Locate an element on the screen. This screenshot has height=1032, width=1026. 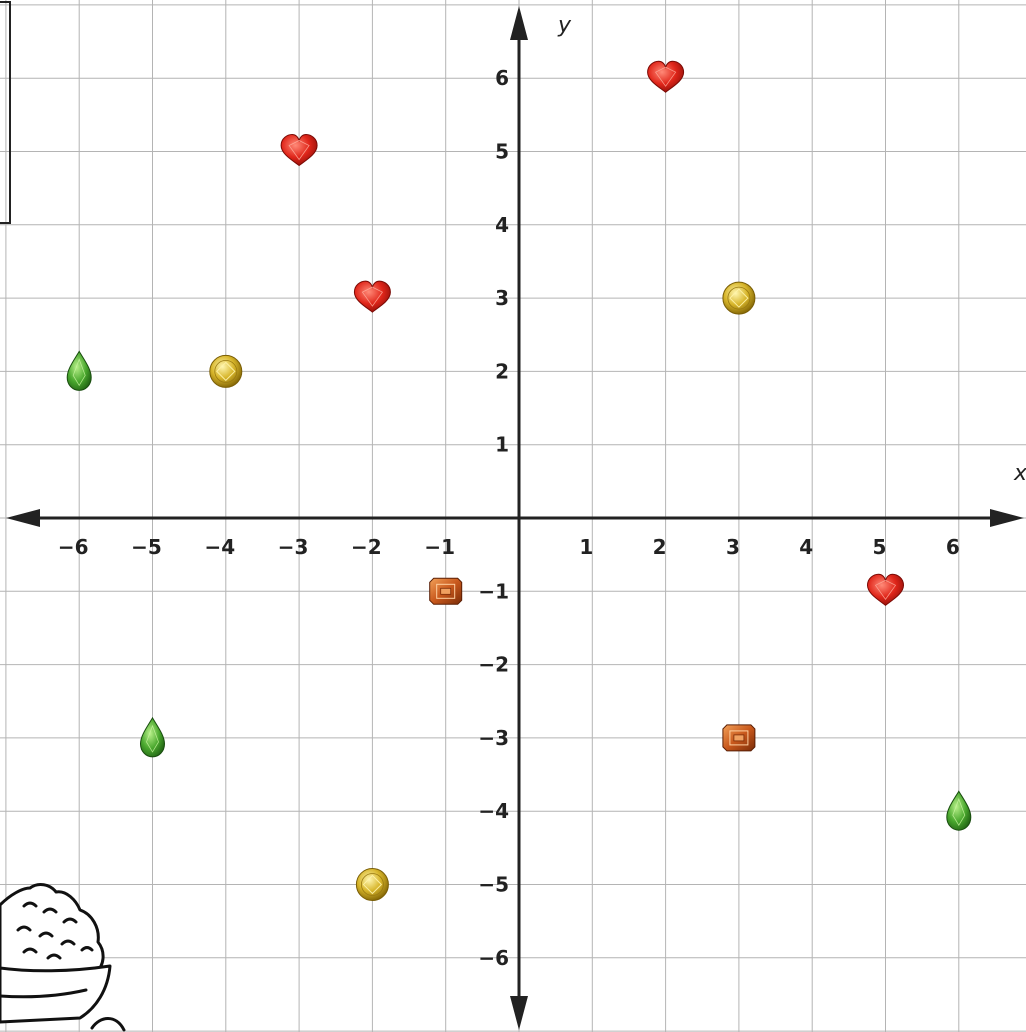
x-tick-label: −3 is located at coordinates (293, 547).